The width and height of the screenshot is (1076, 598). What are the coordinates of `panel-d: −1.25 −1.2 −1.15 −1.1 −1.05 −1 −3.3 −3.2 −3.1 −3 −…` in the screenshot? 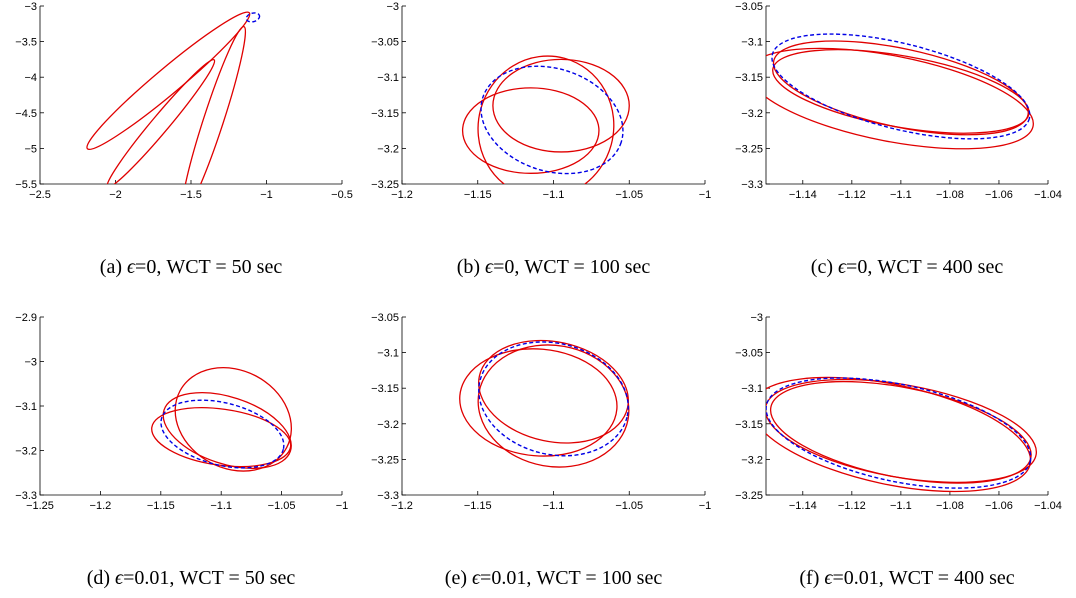 It's located at (181, 450).